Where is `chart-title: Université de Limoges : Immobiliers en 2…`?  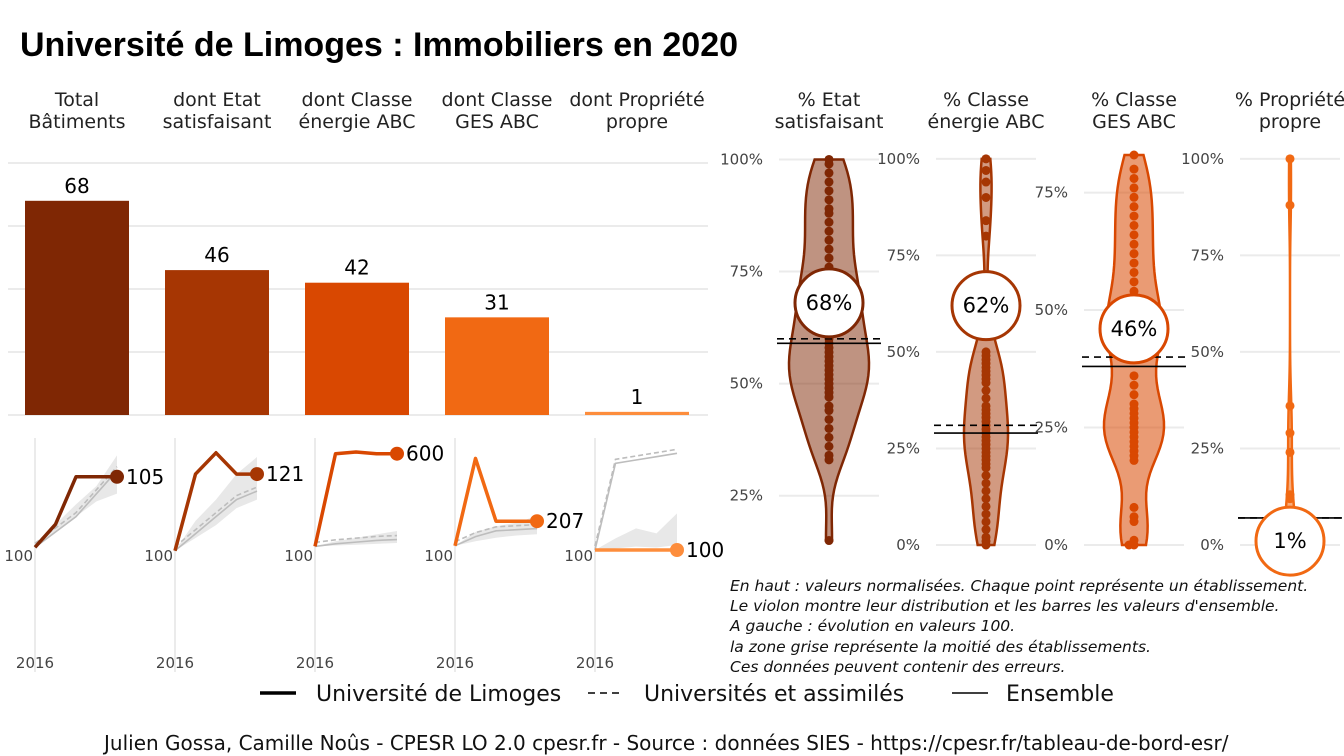 chart-title: Université de Limoges : Immobiliers en 2… is located at coordinates (379, 45).